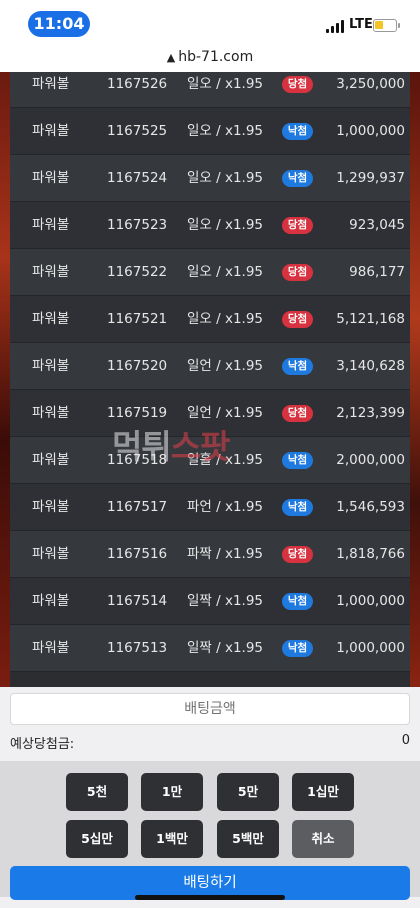  What do you see at coordinates (210, 742) in the screenshot?
I see `expected-winnings: 예상당첨금: 0` at bounding box center [210, 742].